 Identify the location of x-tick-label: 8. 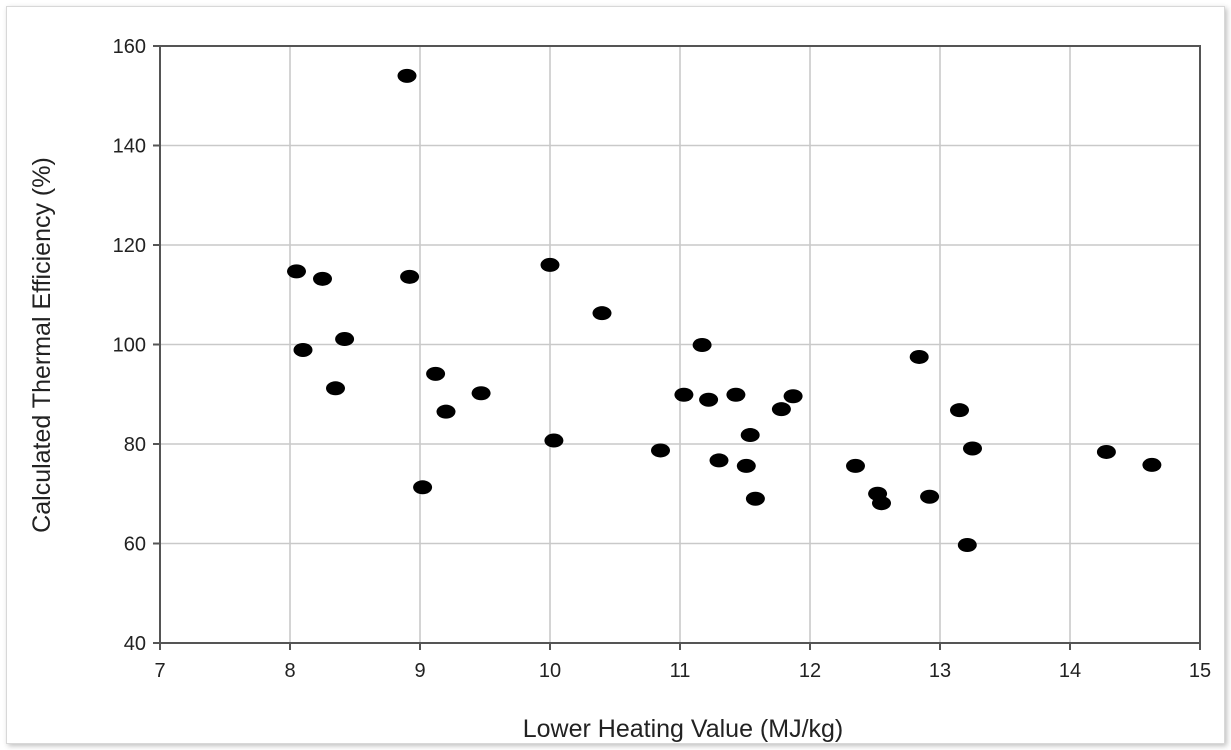
(289, 671).